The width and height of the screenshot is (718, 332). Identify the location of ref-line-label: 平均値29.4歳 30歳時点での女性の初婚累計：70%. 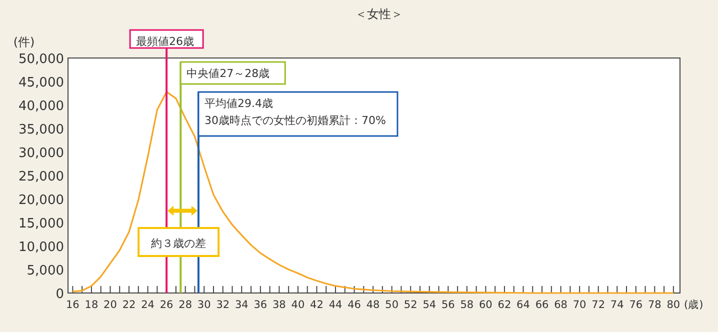
(295, 112).